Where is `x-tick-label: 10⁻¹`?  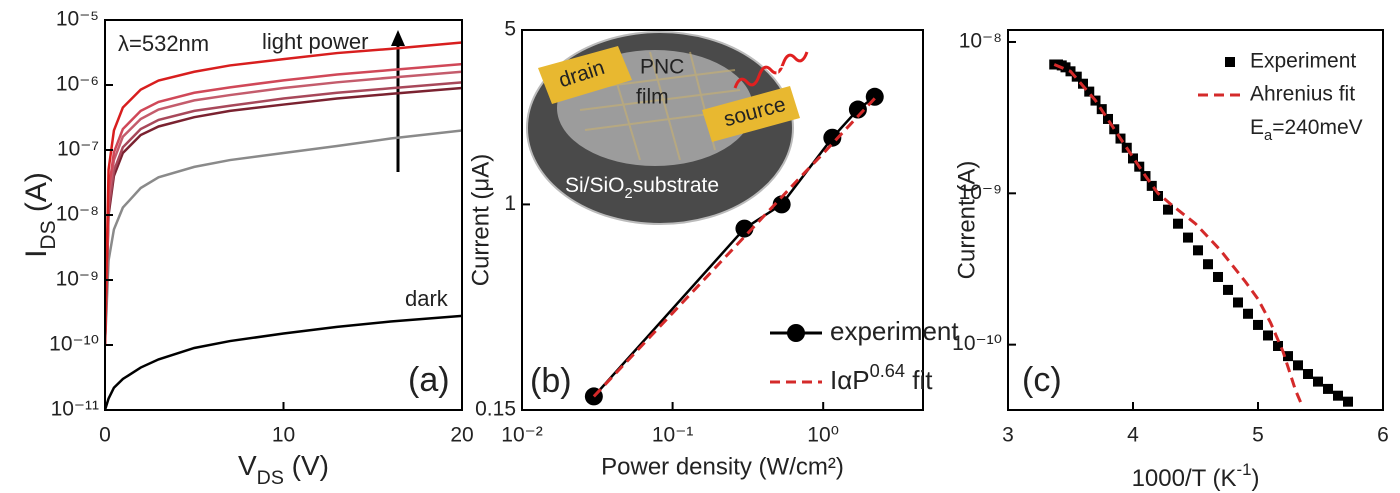
x-tick-label: 10⁻¹ is located at coordinates (672, 435).